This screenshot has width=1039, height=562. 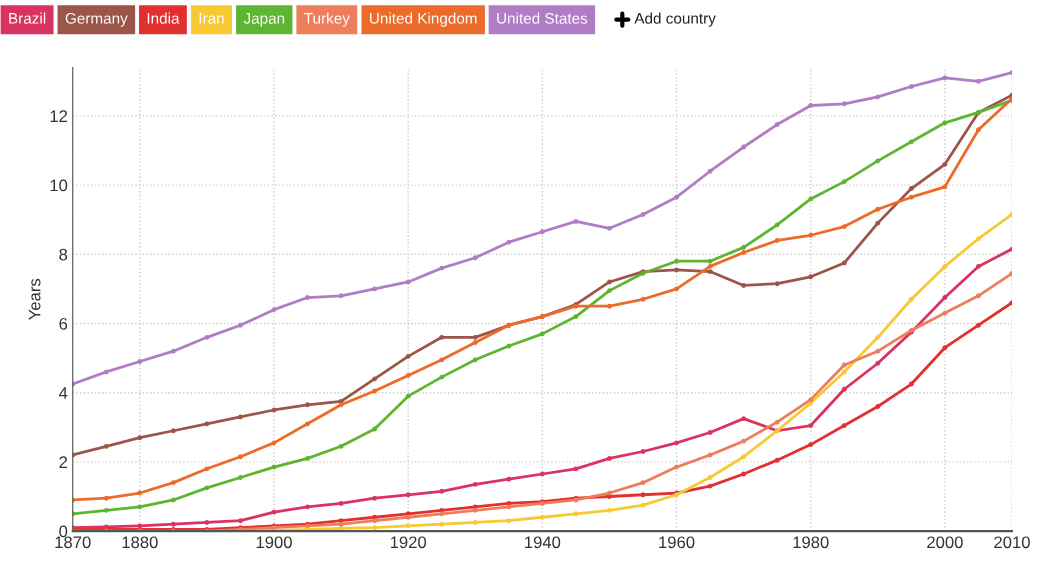 I want to click on y-tick-label: 0, so click(x=63, y=531).